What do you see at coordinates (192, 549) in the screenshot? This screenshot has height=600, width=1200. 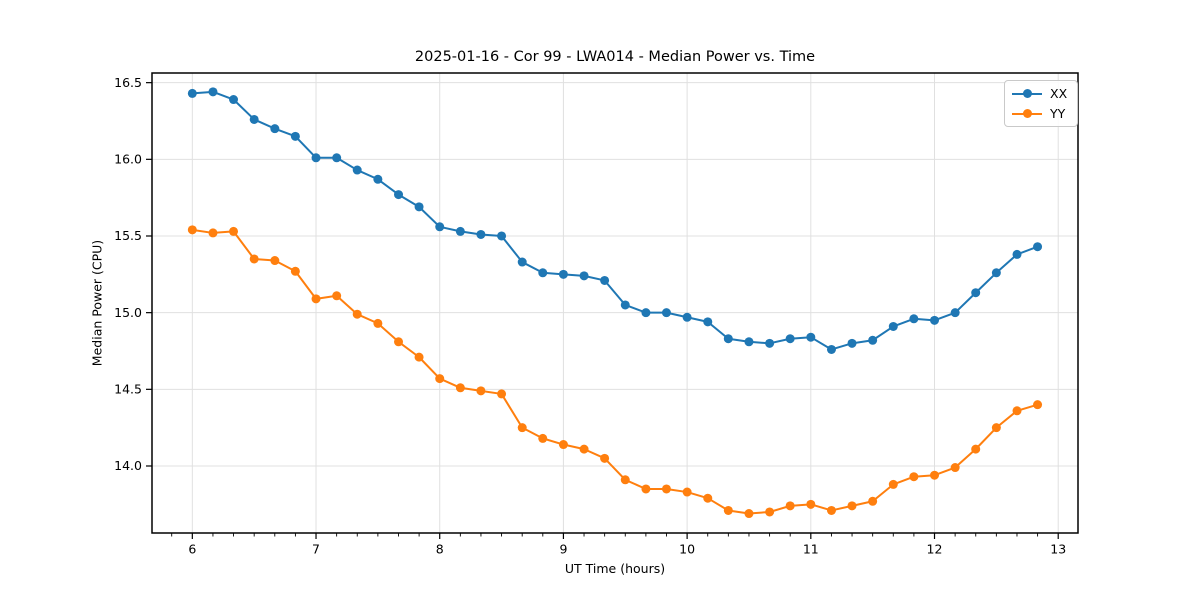 I see `x-tick-label: 6` at bounding box center [192, 549].